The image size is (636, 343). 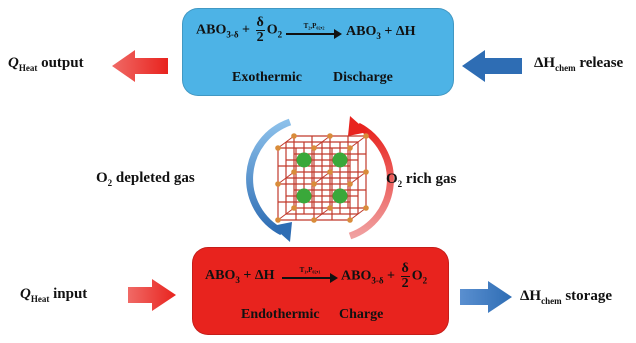 I want to click on charge-frac-den: 2, so click(x=405, y=283).